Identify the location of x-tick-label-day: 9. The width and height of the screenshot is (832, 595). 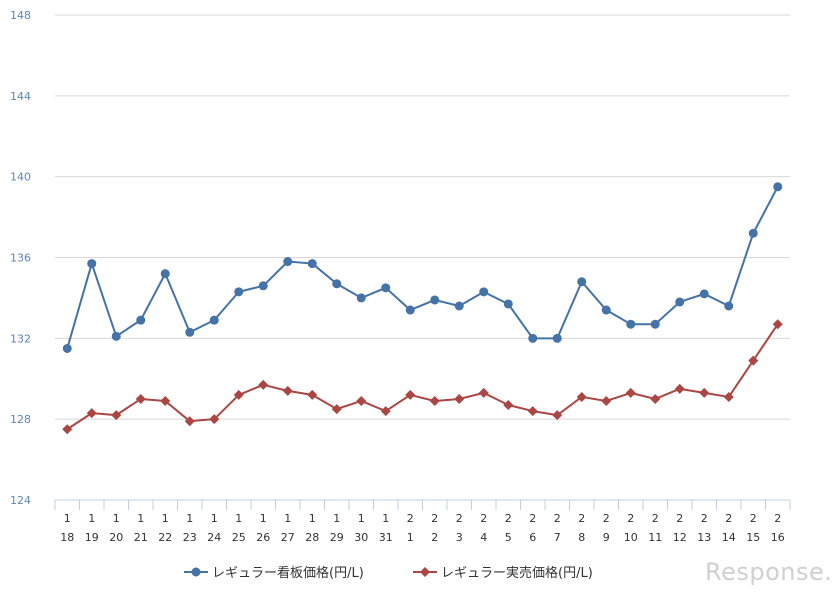
(606, 537).